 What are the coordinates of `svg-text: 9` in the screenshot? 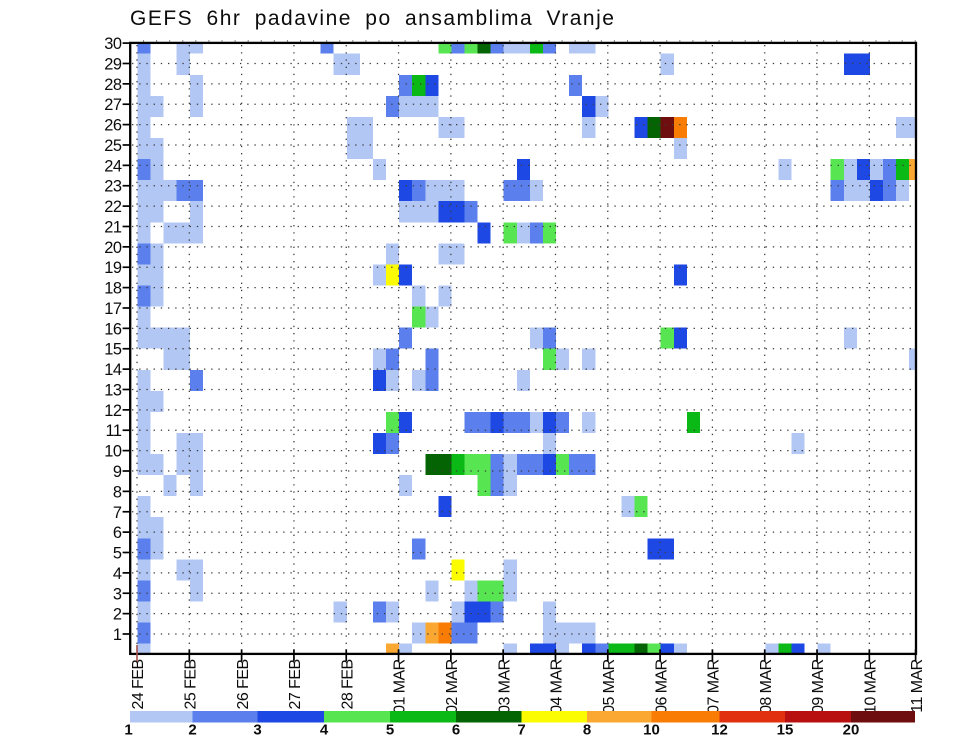 It's located at (117, 472).